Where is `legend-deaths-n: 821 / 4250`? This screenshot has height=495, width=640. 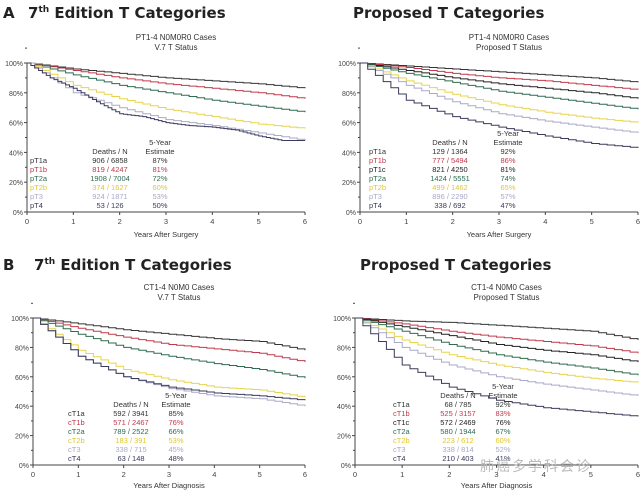 legend-deaths-n: 821 / 4250 is located at coordinates (449, 169).